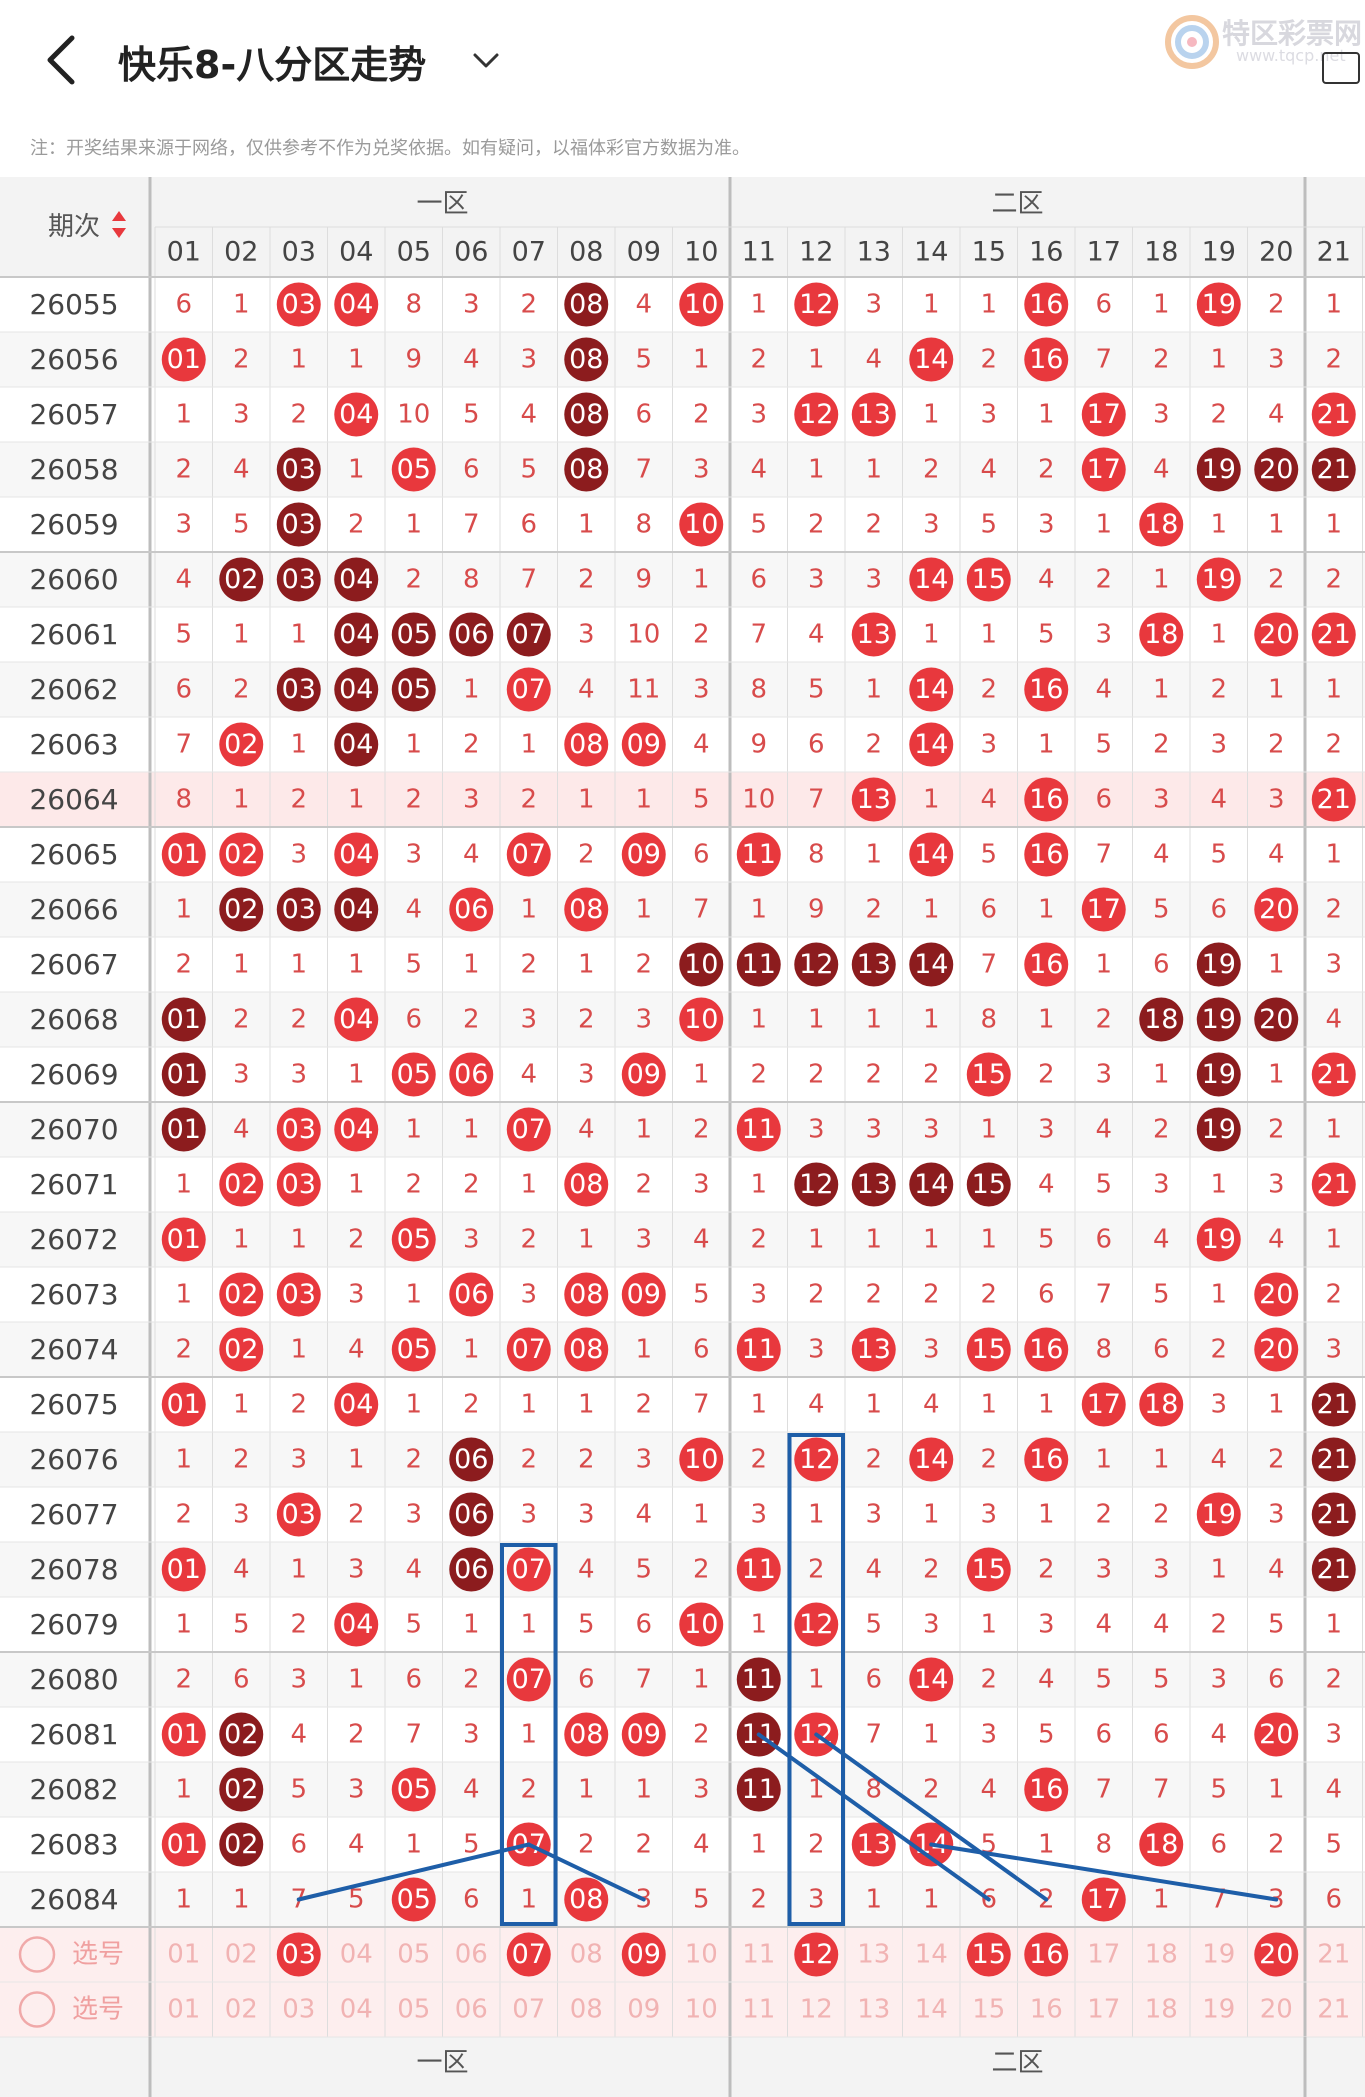 The height and width of the screenshot is (2097, 1365). What do you see at coordinates (119, 216) in the screenshot?
I see `sort-up-icon` at bounding box center [119, 216].